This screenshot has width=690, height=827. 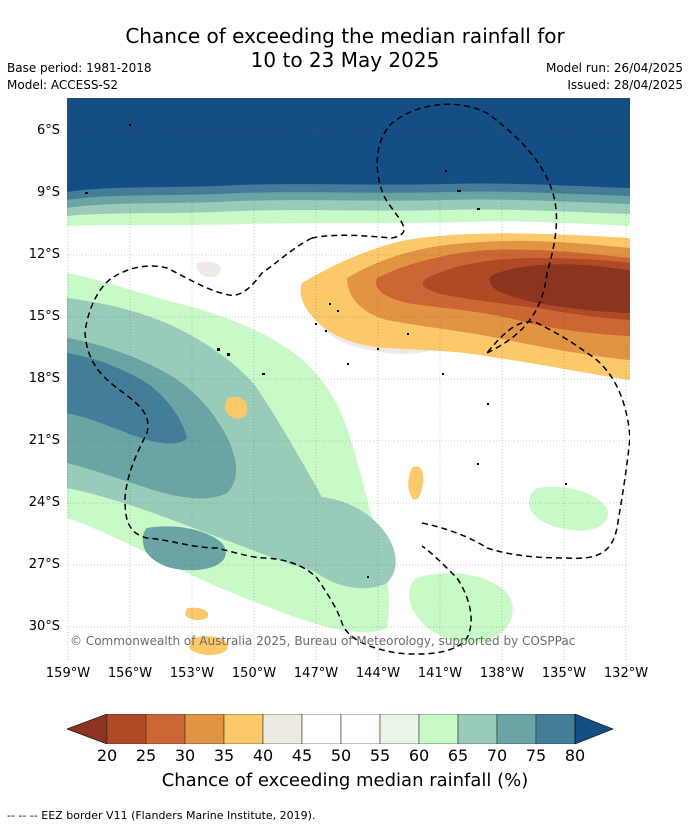 What do you see at coordinates (87, 729) in the screenshot?
I see `colorbar-arrow-low` at bounding box center [87, 729].